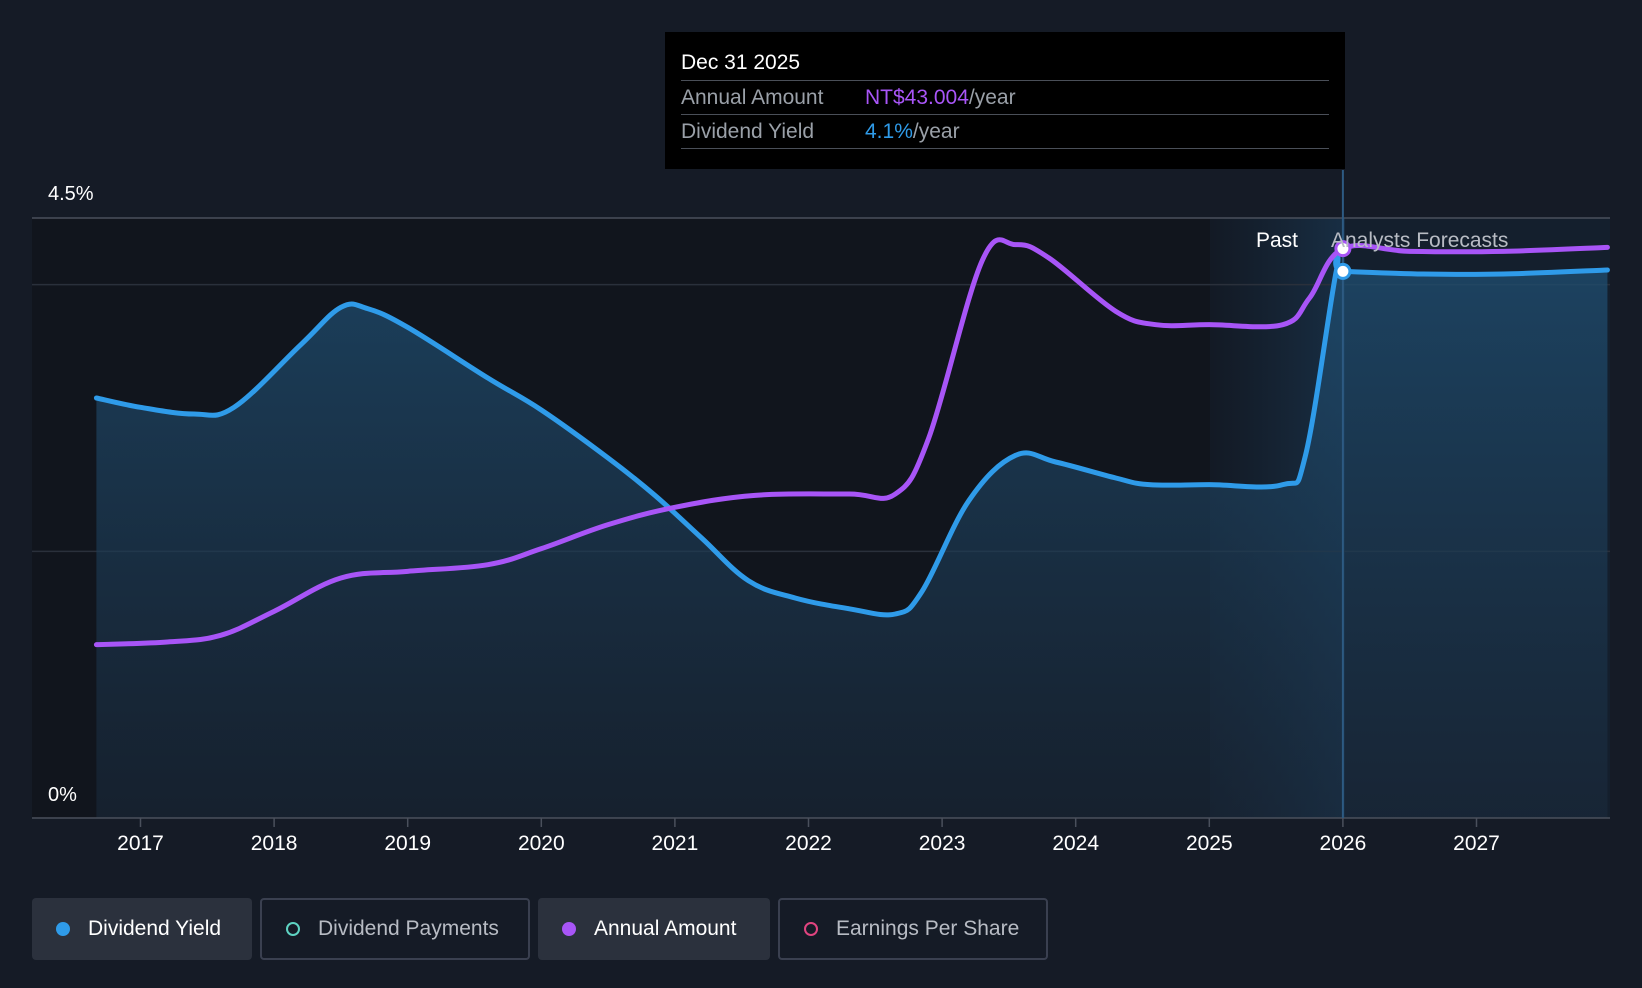 Image resolution: width=1642 pixels, height=988 pixels. What do you see at coordinates (821, 822) in the screenshot?
I see `x-axis` at bounding box center [821, 822].